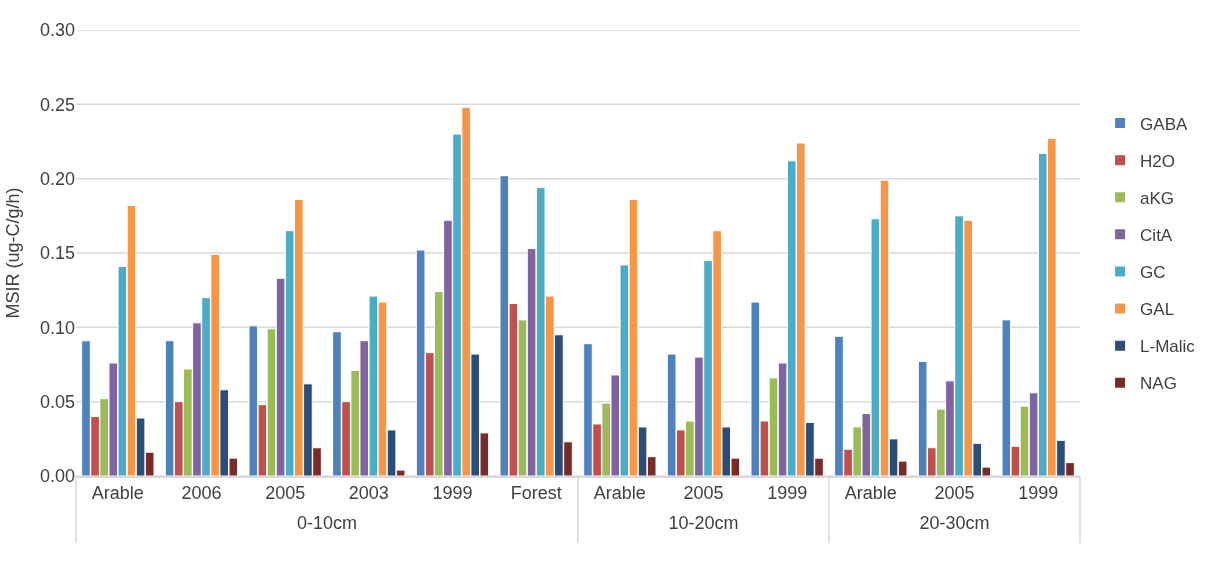  What do you see at coordinates (57, 104) in the screenshot?
I see `y-tick-label: 0.25` at bounding box center [57, 104].